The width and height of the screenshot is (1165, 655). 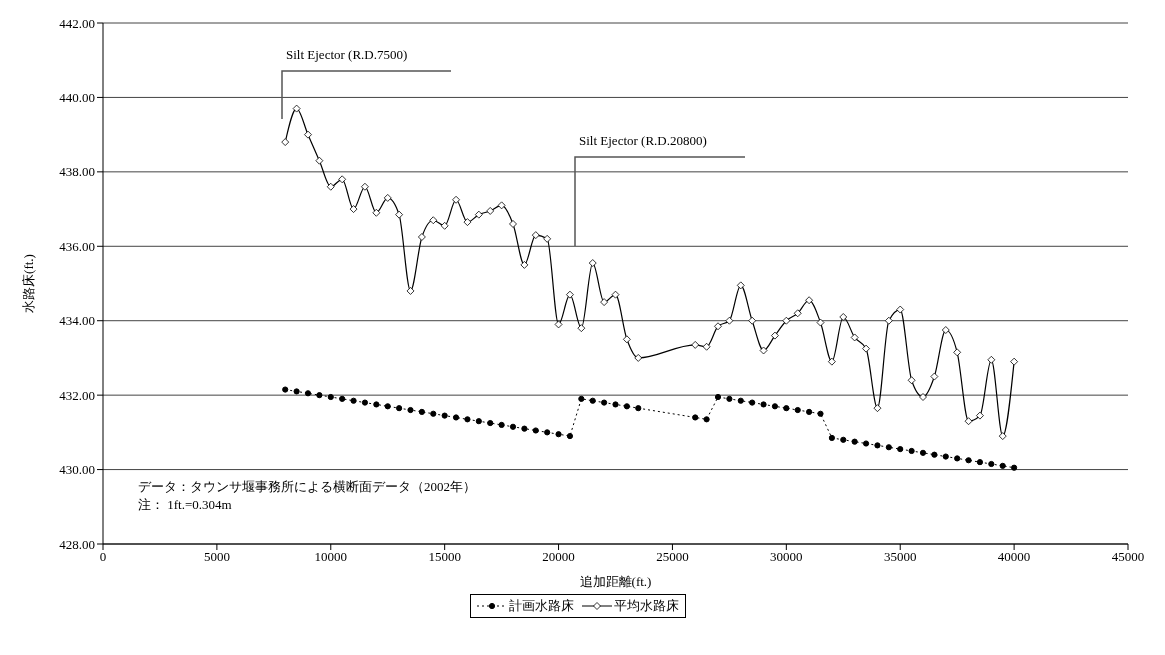 I want to click on legend-label: 計画水路床, so click(x=541, y=606).